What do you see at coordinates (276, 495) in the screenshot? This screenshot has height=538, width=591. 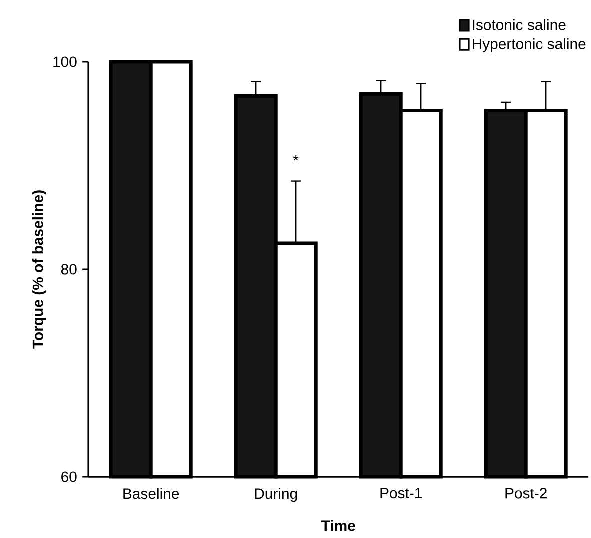 I see `x-tick-label: During` at bounding box center [276, 495].